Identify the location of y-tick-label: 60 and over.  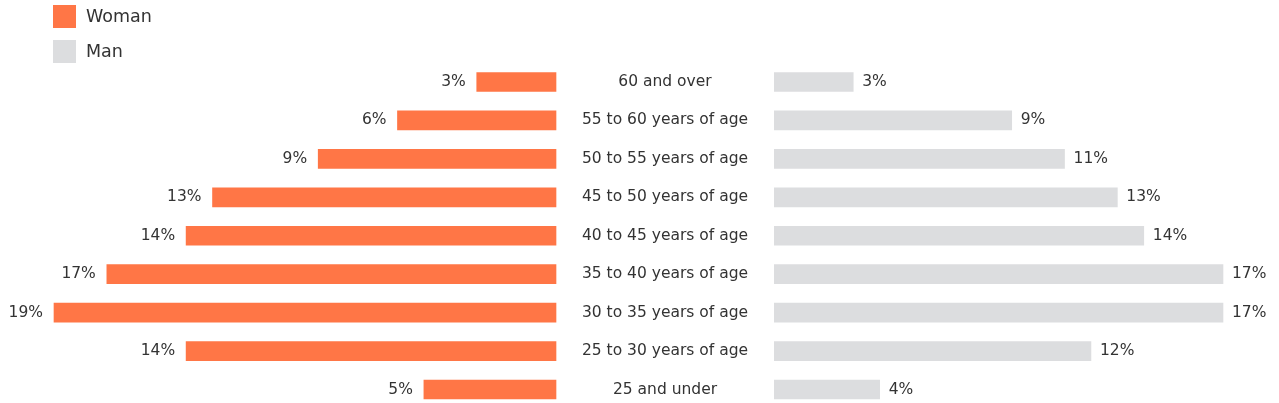
(665, 81).